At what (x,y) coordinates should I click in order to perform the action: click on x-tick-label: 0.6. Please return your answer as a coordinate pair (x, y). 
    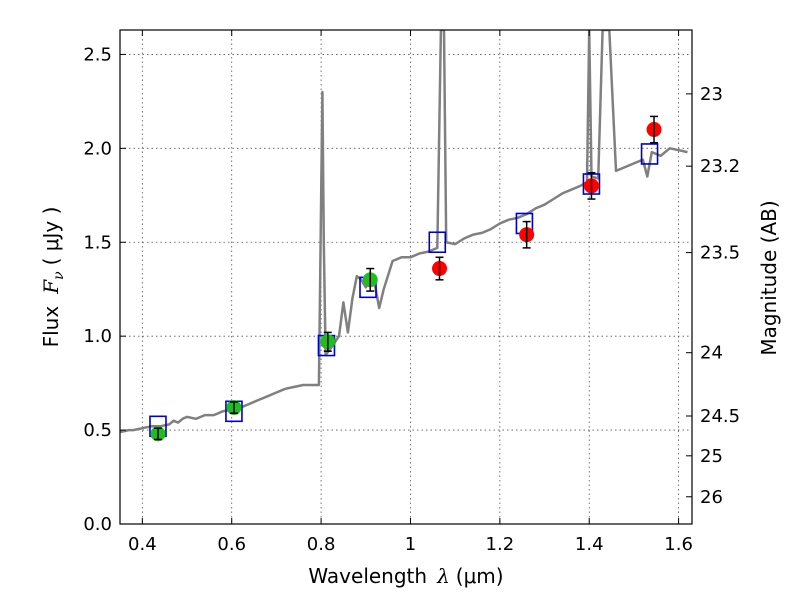
    Looking at the image, I should click on (231, 544).